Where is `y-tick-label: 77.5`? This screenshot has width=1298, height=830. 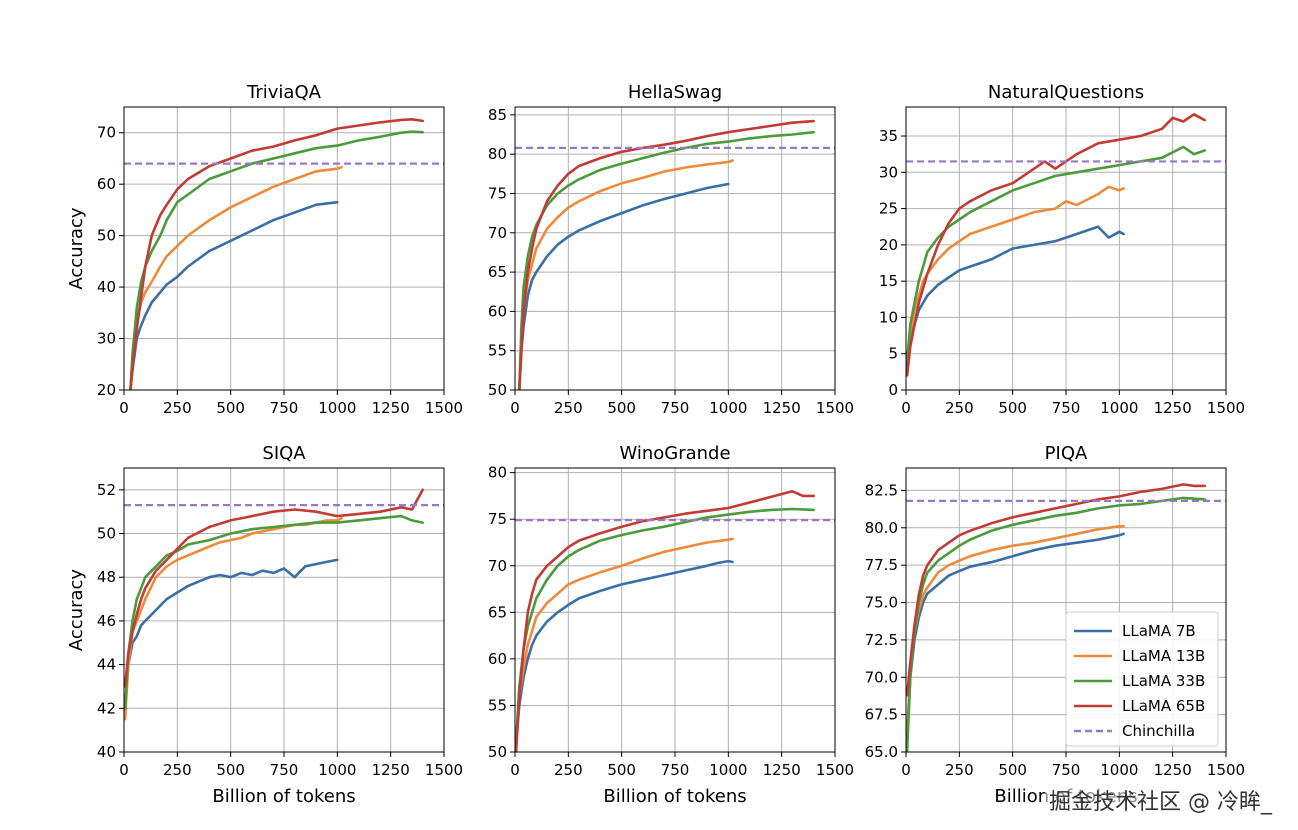
y-tick-label: 77.5 is located at coordinates (881, 565).